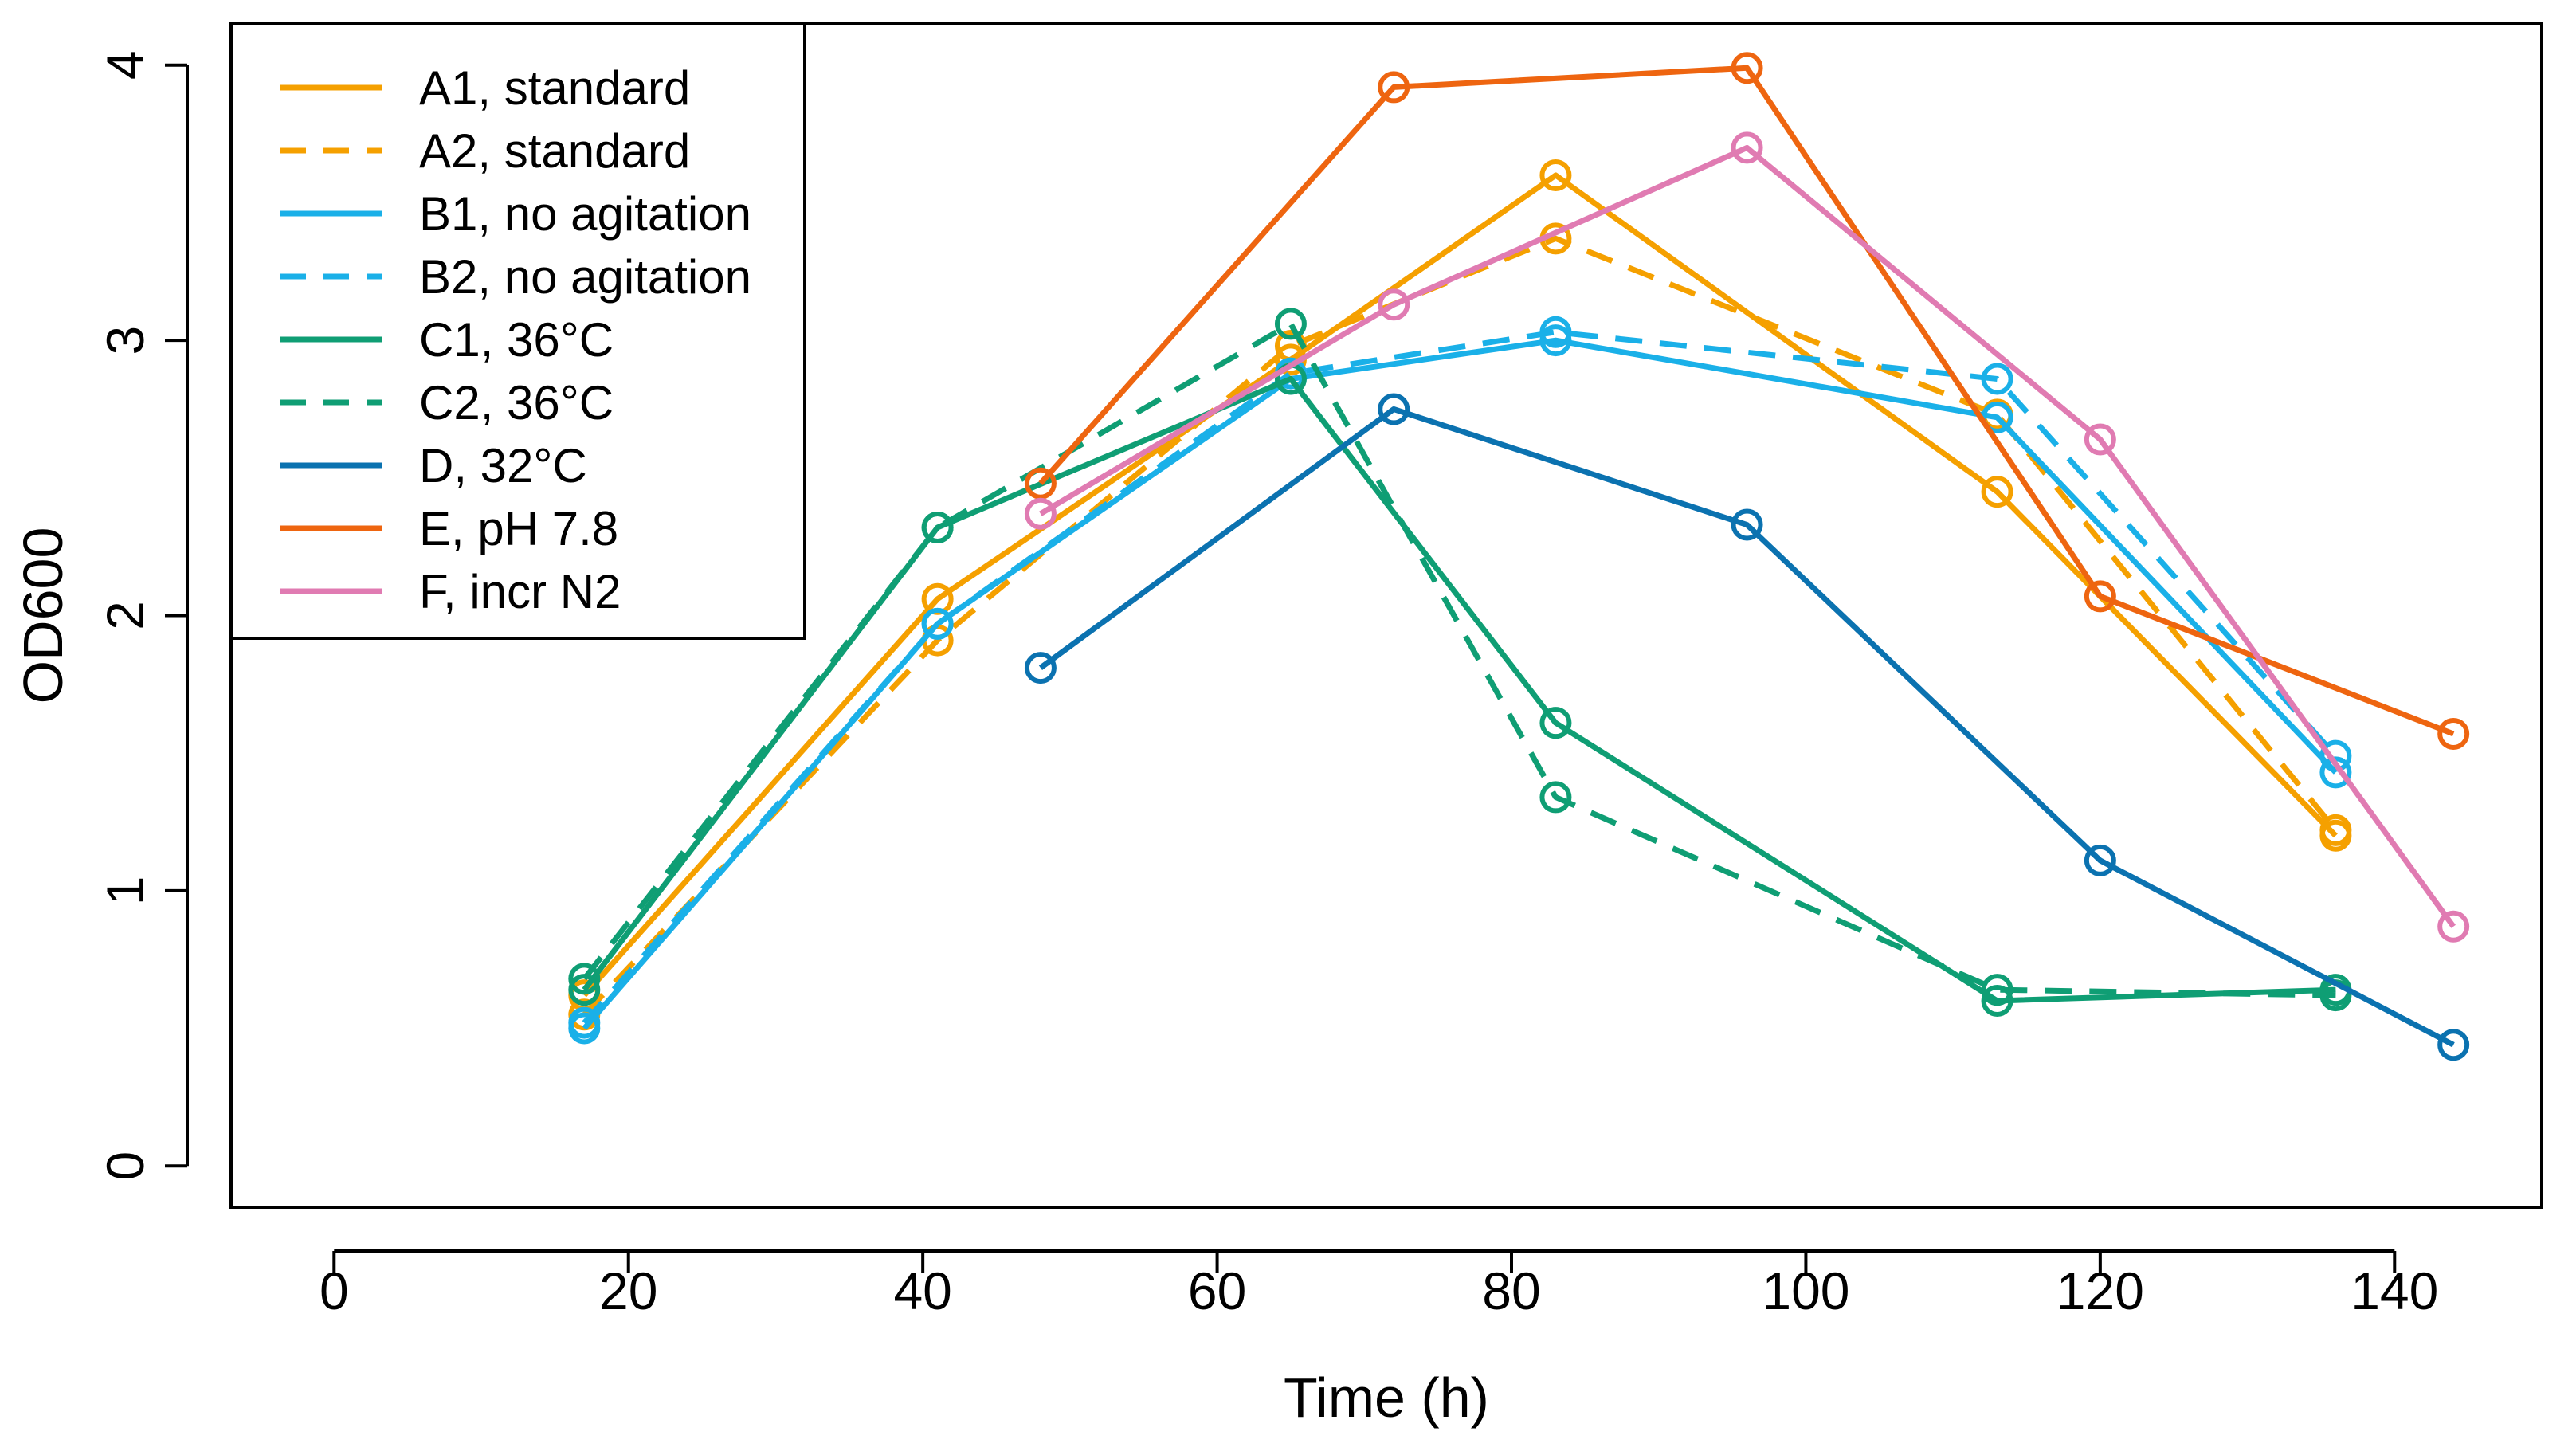  What do you see at coordinates (922, 1290) in the screenshot?
I see `x-tick-label: 40` at bounding box center [922, 1290].